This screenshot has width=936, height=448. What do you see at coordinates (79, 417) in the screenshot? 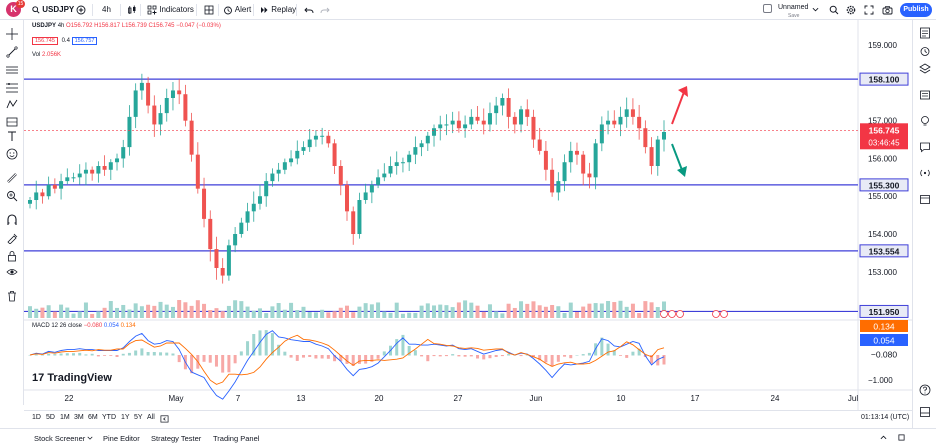
I see `range-3m: 3M` at bounding box center [79, 417].